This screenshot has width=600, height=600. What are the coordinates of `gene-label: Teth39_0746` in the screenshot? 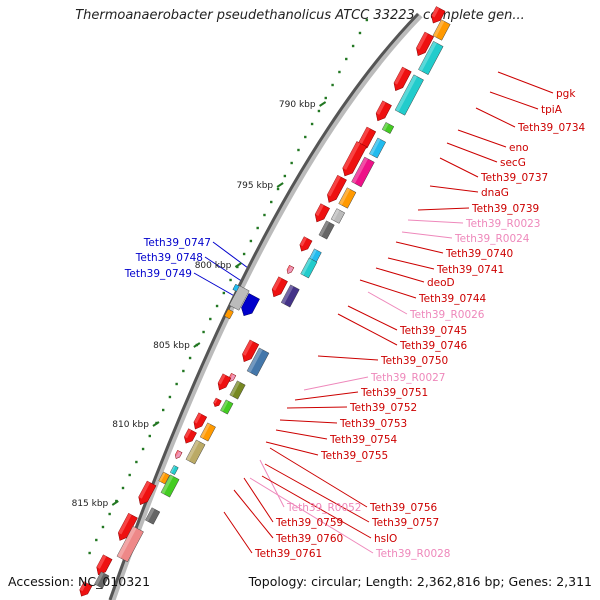 It's located at (433, 346).